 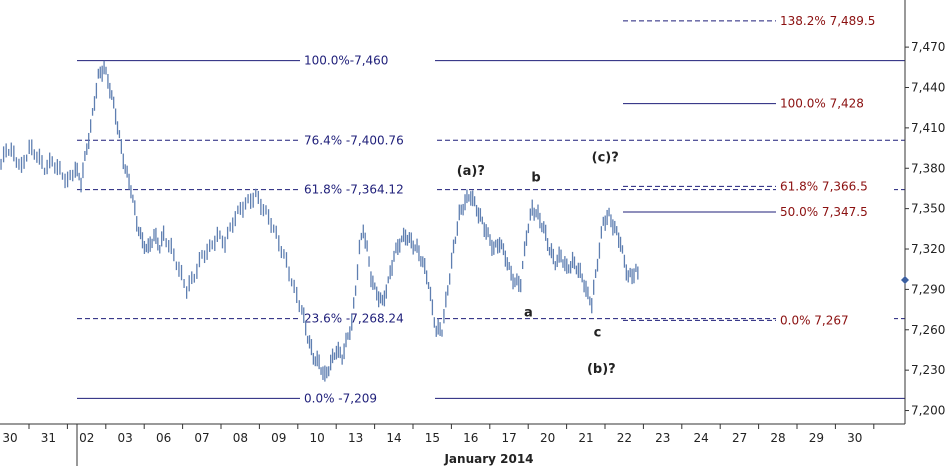 What do you see at coordinates (354, 190) in the screenshot?
I see `fib-left-label-2: 61.8% -7,364.12` at bounding box center [354, 190].